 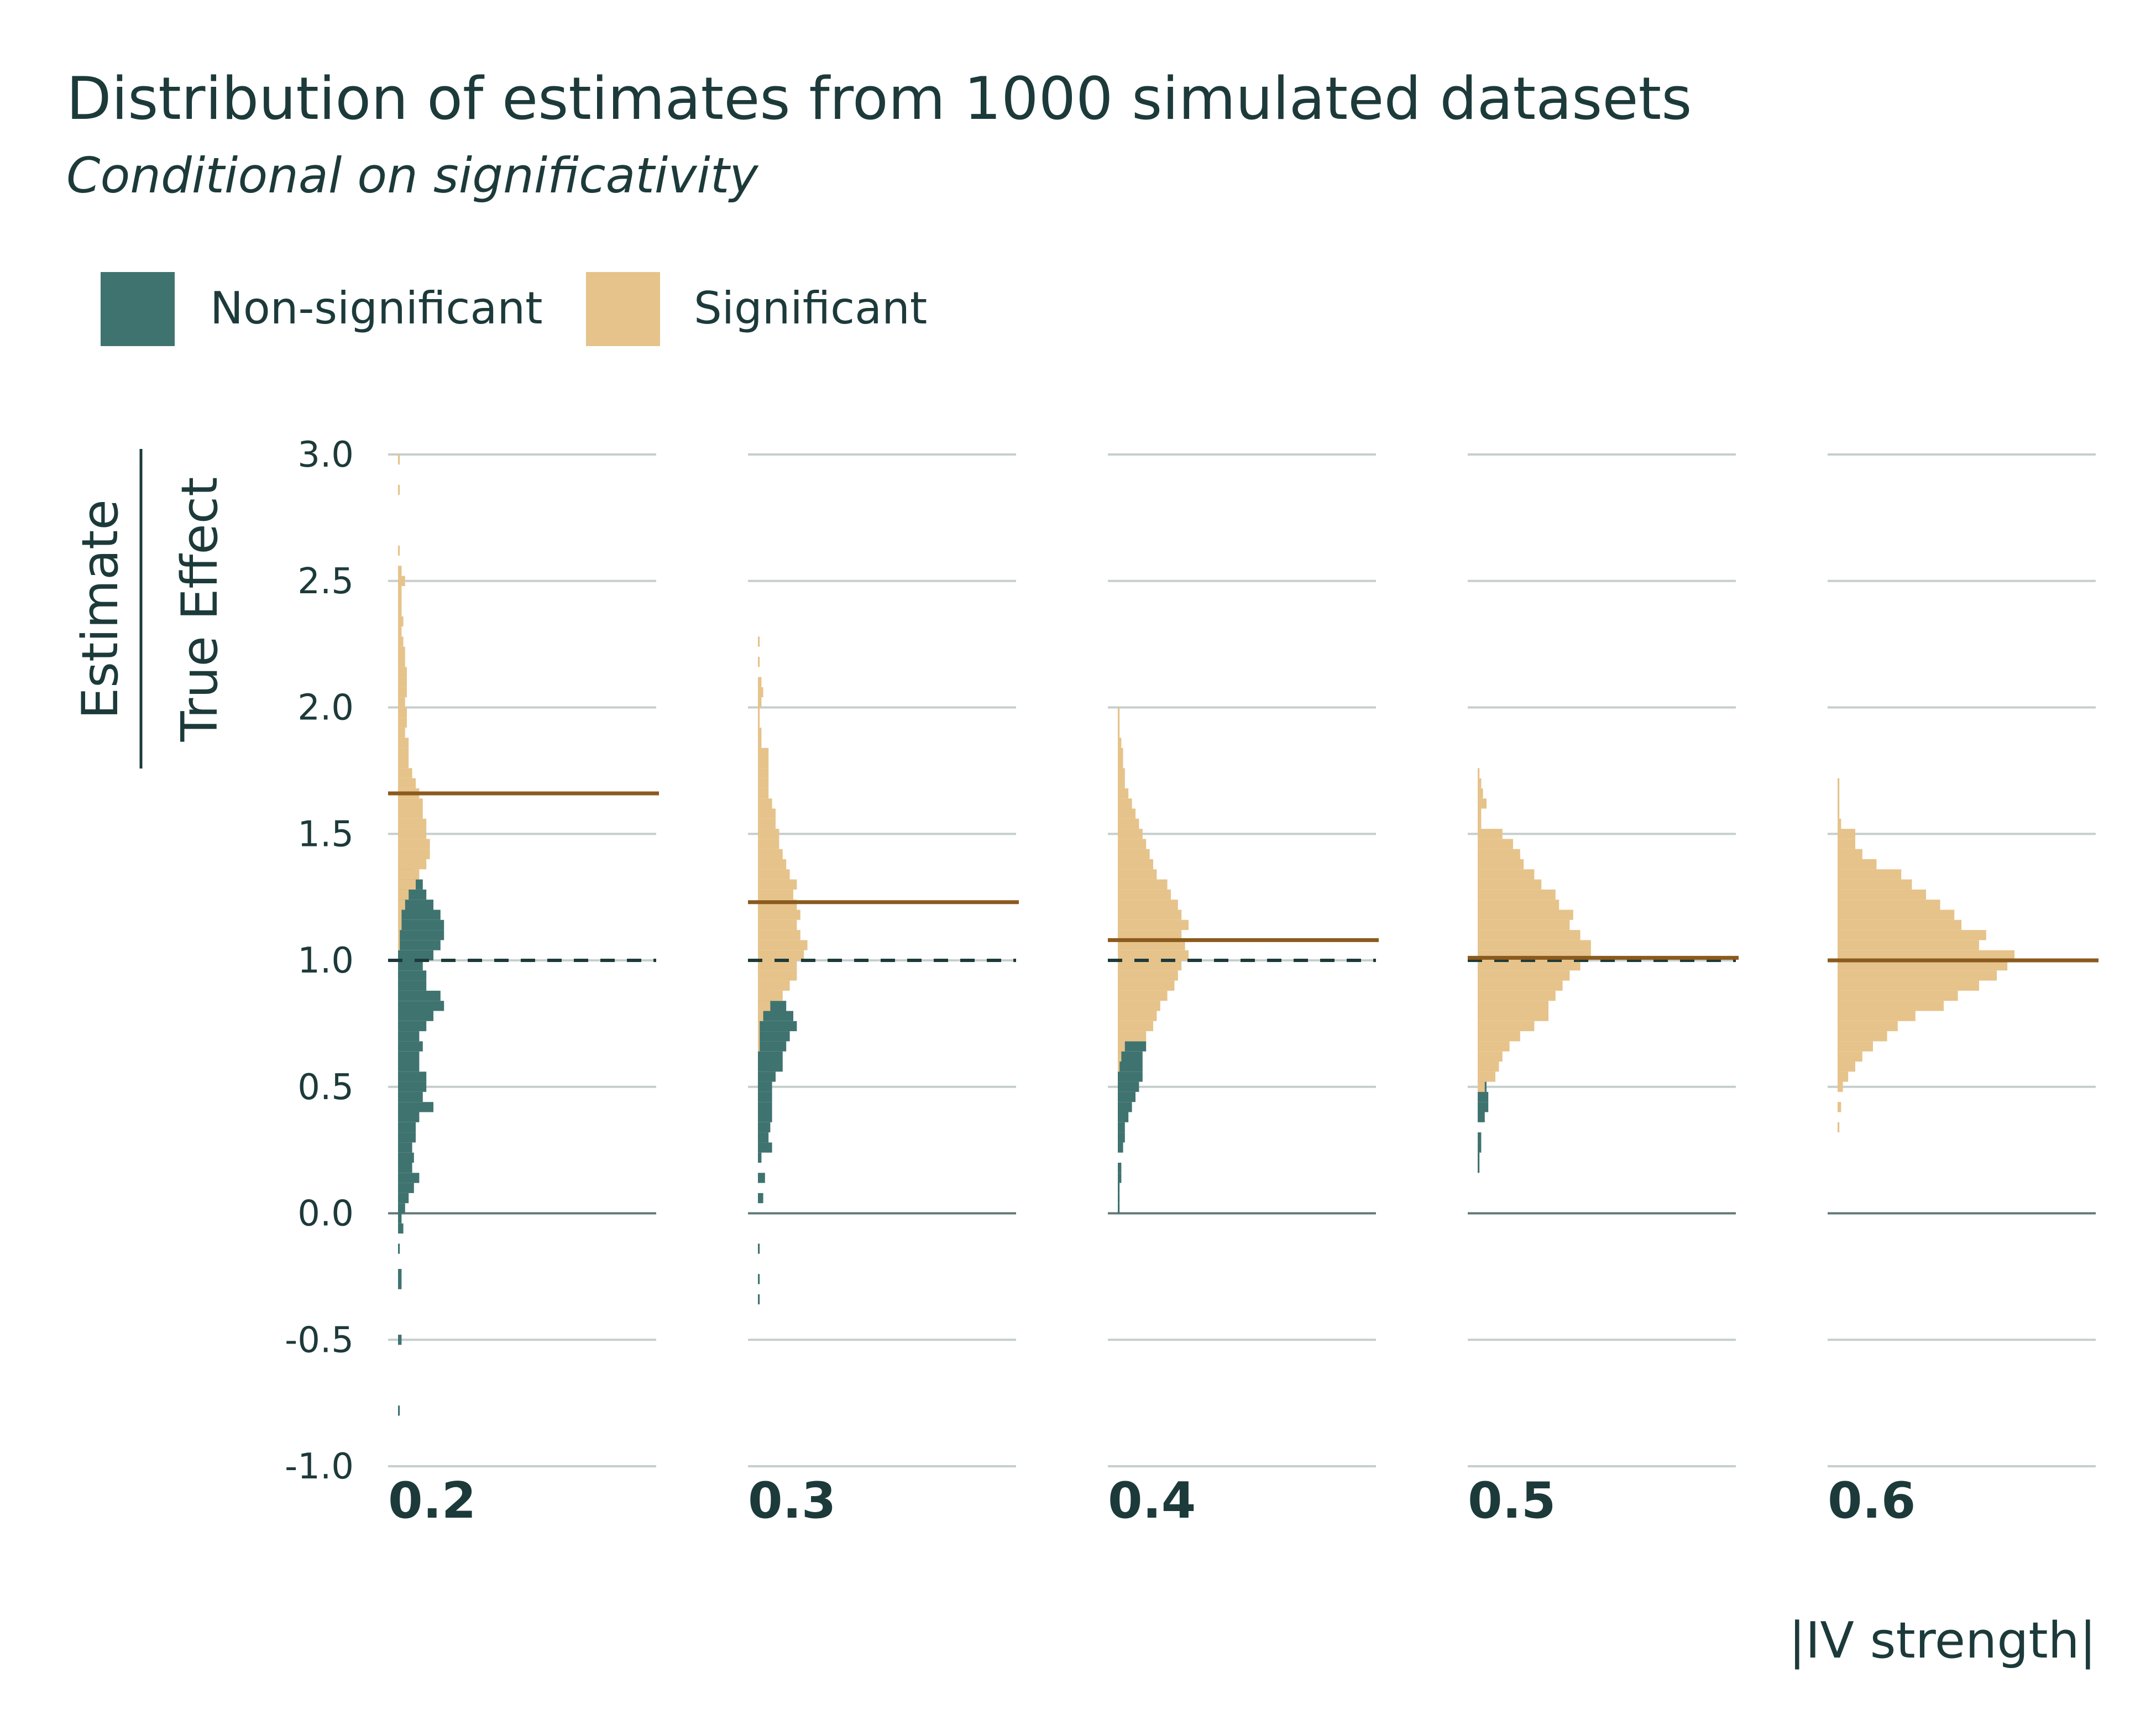 I want to click on y-tick-label: -0.5, so click(x=319, y=1340).